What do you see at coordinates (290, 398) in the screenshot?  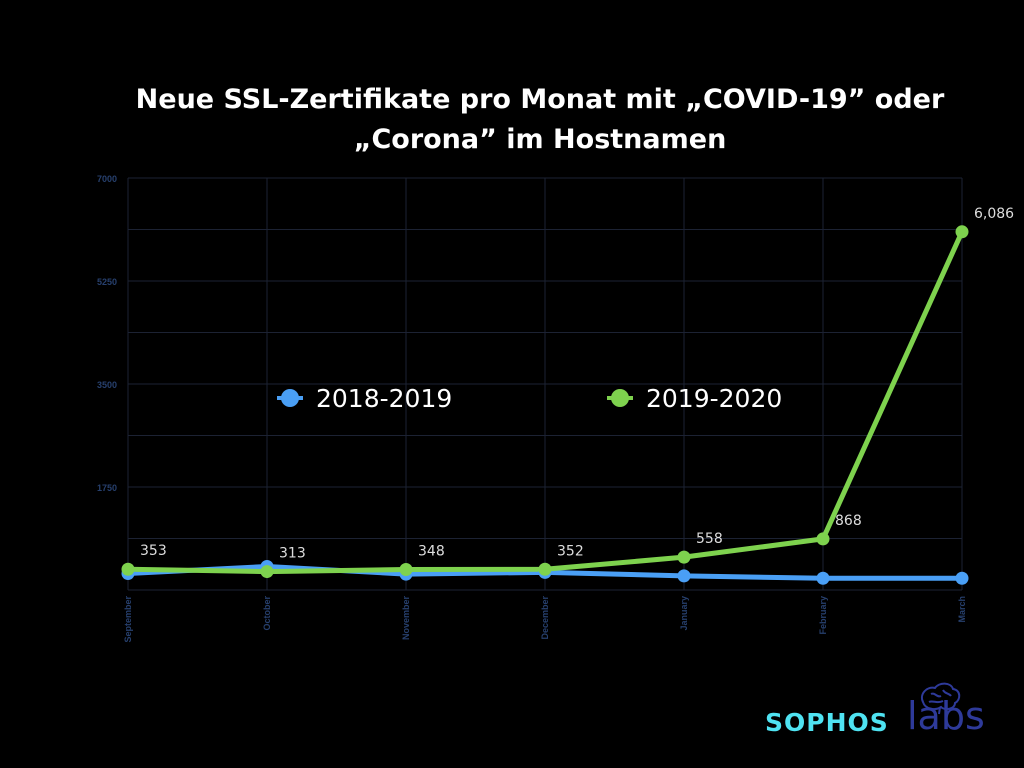 I see `legend-marker-2018-2019` at bounding box center [290, 398].